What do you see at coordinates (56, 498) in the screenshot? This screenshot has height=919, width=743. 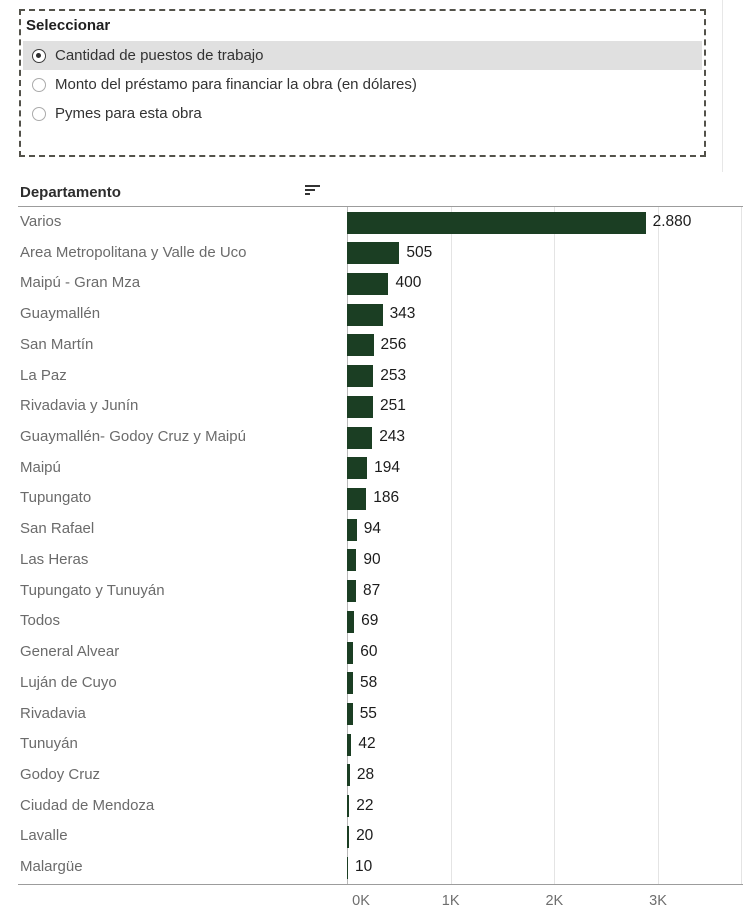 I see `row-label: Tupungato` at bounding box center [56, 498].